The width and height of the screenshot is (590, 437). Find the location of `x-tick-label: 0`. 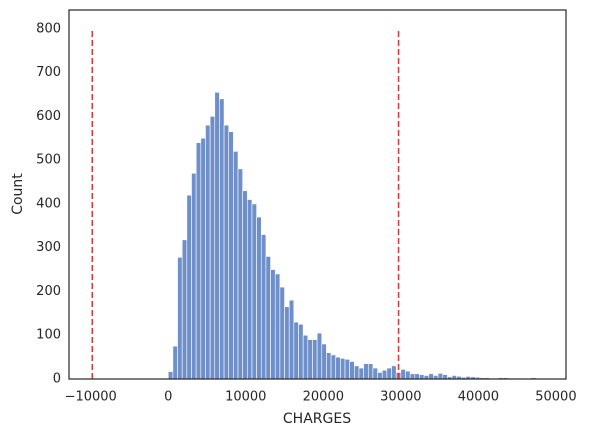

x-tick-label: 0 is located at coordinates (168, 397).